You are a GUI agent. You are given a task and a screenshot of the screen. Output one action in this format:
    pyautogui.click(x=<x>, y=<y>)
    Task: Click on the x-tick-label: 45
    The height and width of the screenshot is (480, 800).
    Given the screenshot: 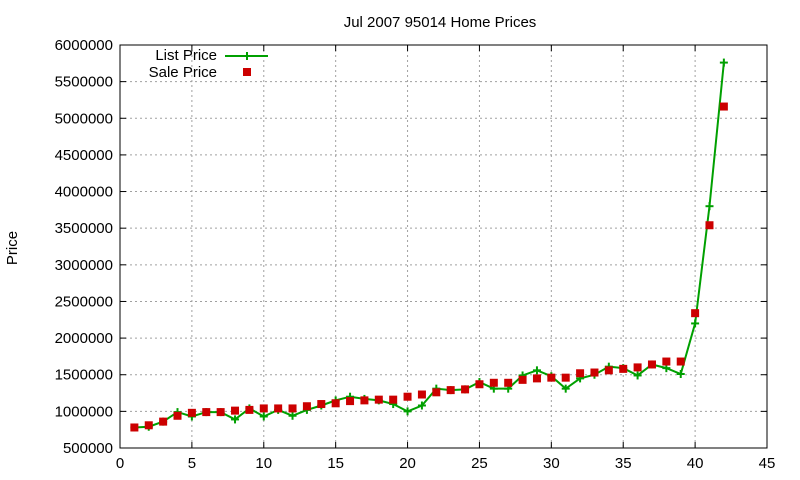 What is the action you would take?
    pyautogui.click(x=767, y=463)
    